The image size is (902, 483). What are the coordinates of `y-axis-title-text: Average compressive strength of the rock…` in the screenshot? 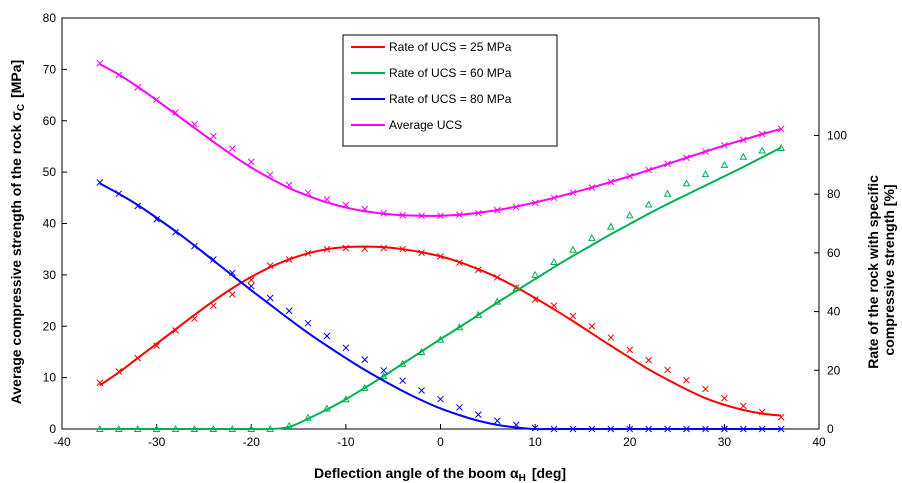 It's located at (16, 257).